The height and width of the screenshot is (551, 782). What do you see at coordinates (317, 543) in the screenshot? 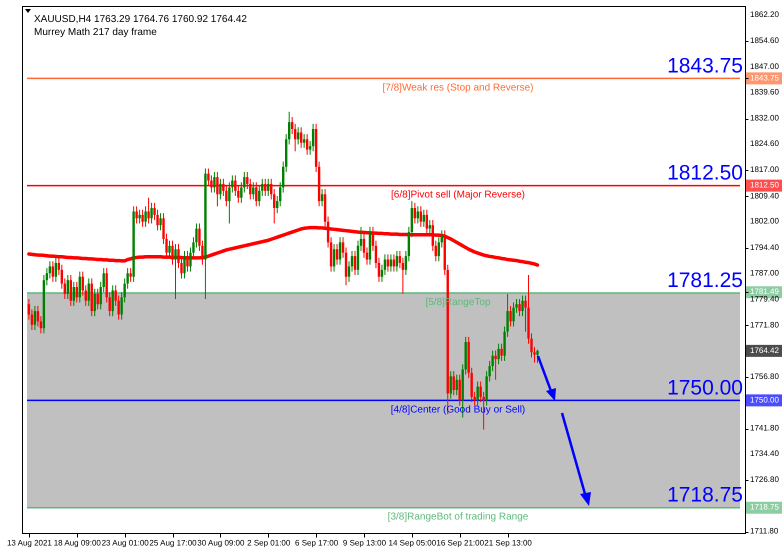
I see `x-tick-label: 6 Sep 17:00` at bounding box center [317, 543].